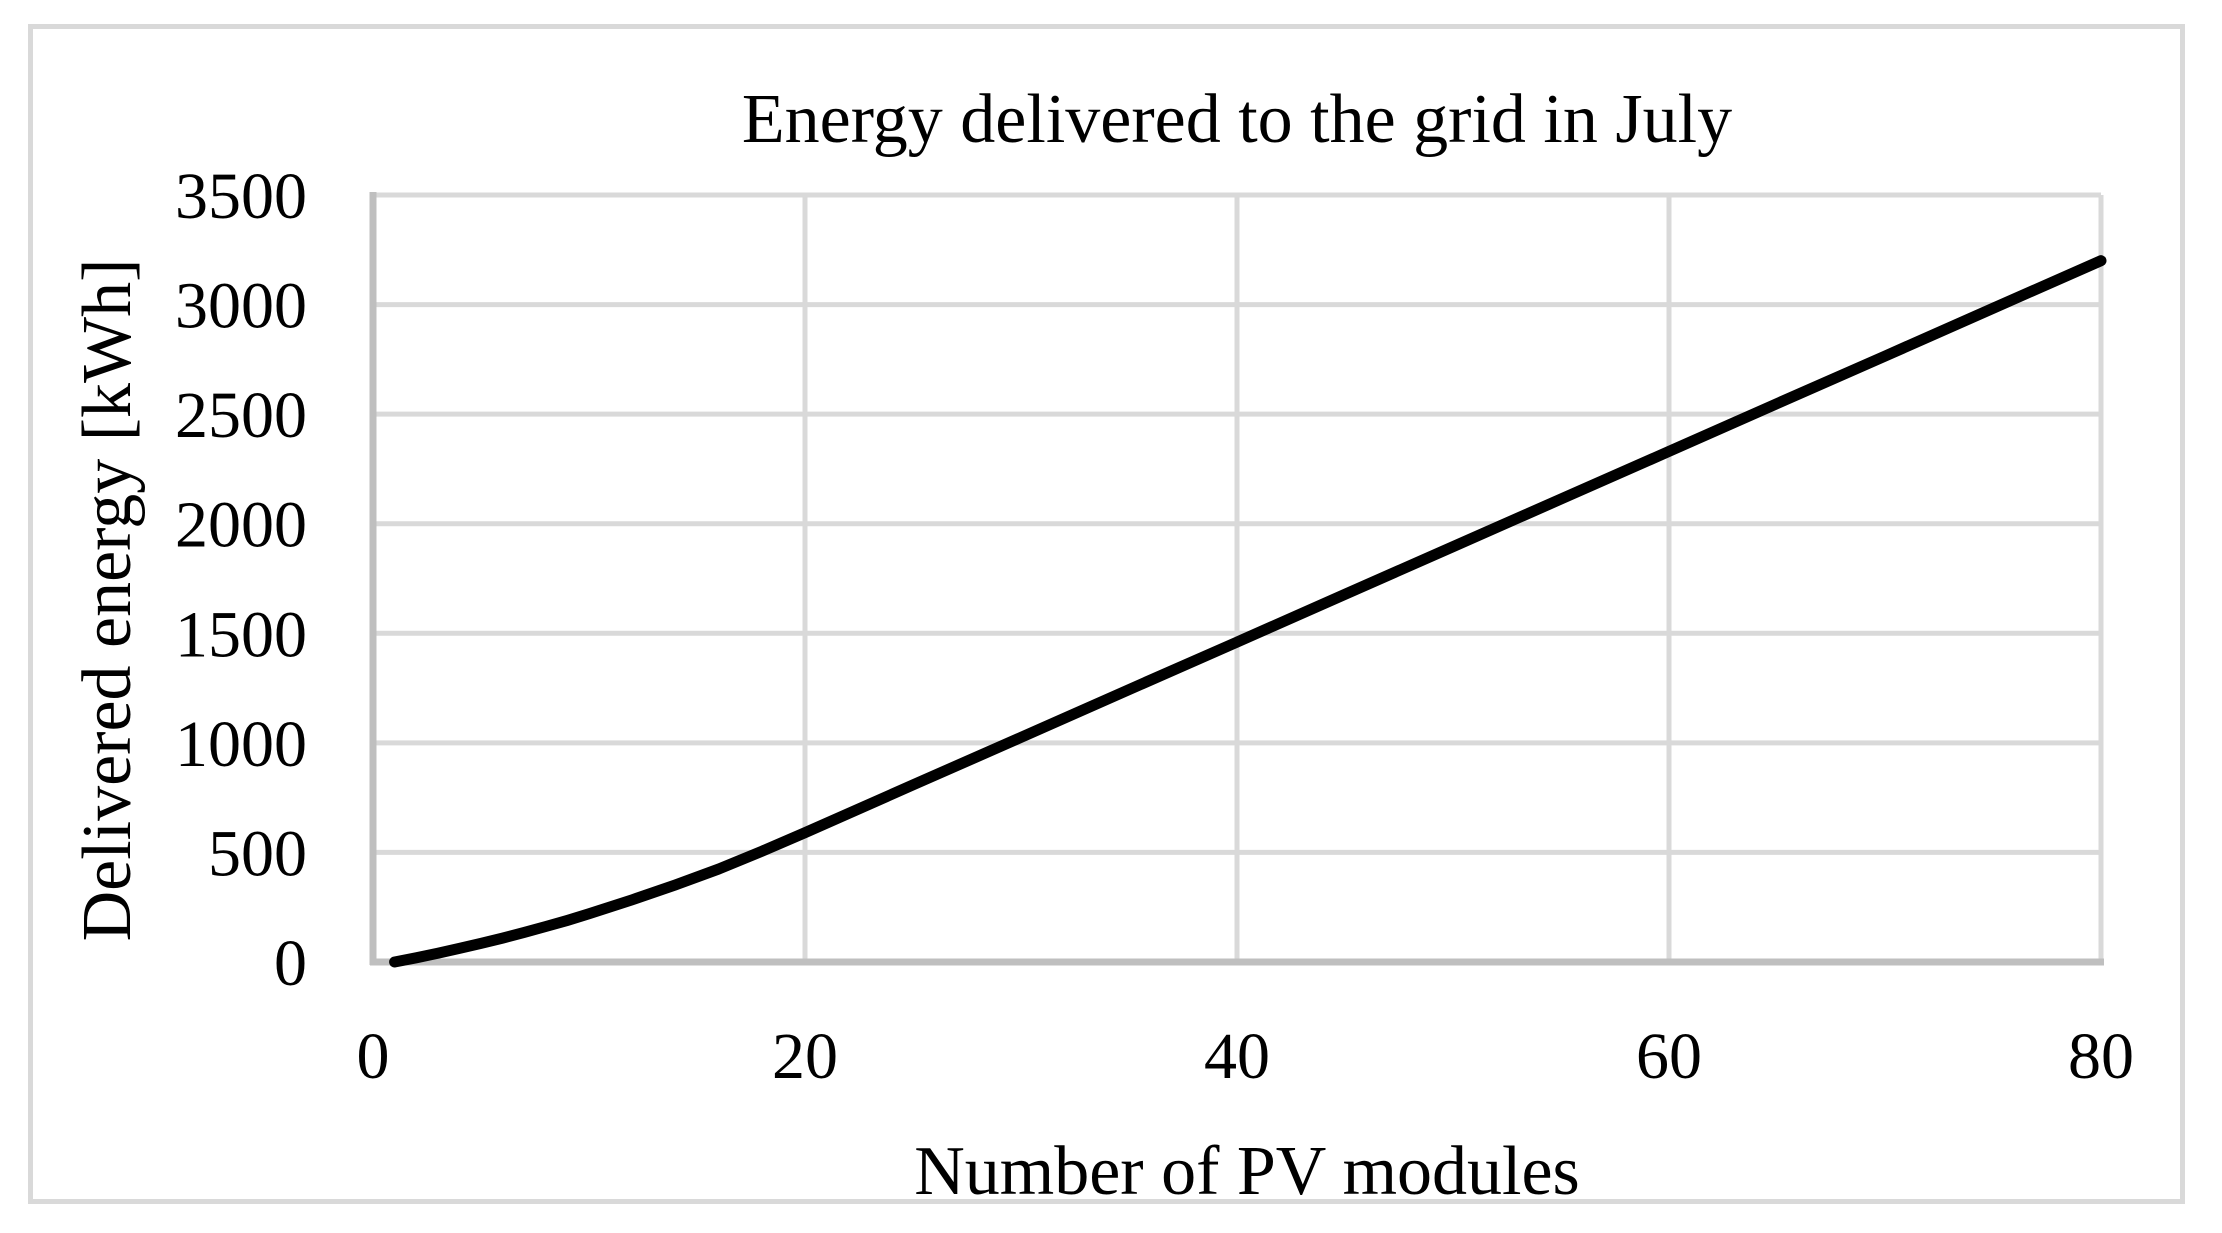 The width and height of the screenshot is (2222, 1233). What do you see at coordinates (241, 634) in the screenshot?
I see `y-tick-label: 1500` at bounding box center [241, 634].